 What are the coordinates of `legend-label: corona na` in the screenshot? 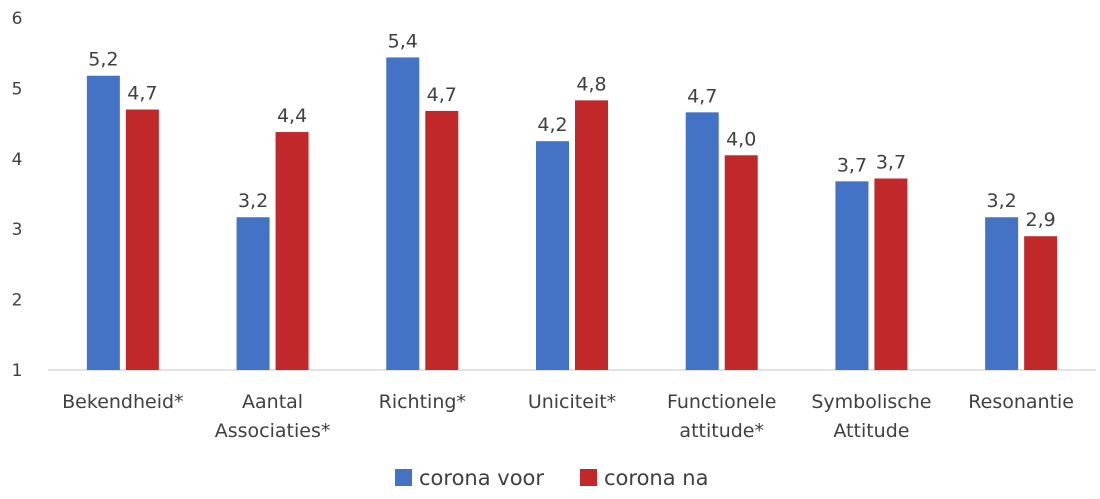 It's located at (656, 478).